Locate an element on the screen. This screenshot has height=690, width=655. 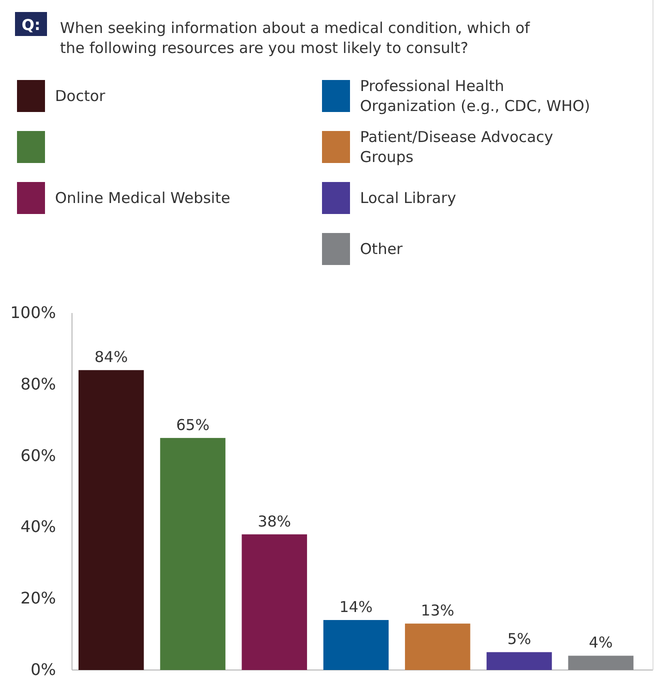
y-tick-label: 80% is located at coordinates (38, 384).